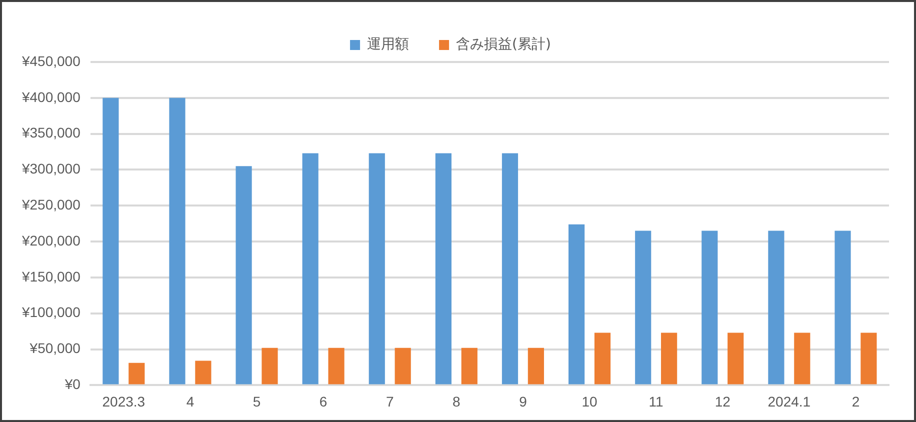 The height and width of the screenshot is (422, 916). What do you see at coordinates (50, 132) in the screenshot?
I see `y-tick-label: ¥350,000` at bounding box center [50, 132].